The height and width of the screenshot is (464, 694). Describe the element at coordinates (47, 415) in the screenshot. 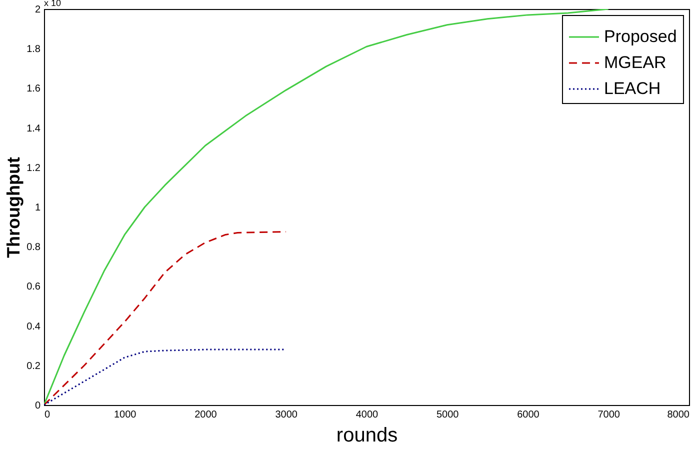

I see `x-tick-label: 0` at that location.